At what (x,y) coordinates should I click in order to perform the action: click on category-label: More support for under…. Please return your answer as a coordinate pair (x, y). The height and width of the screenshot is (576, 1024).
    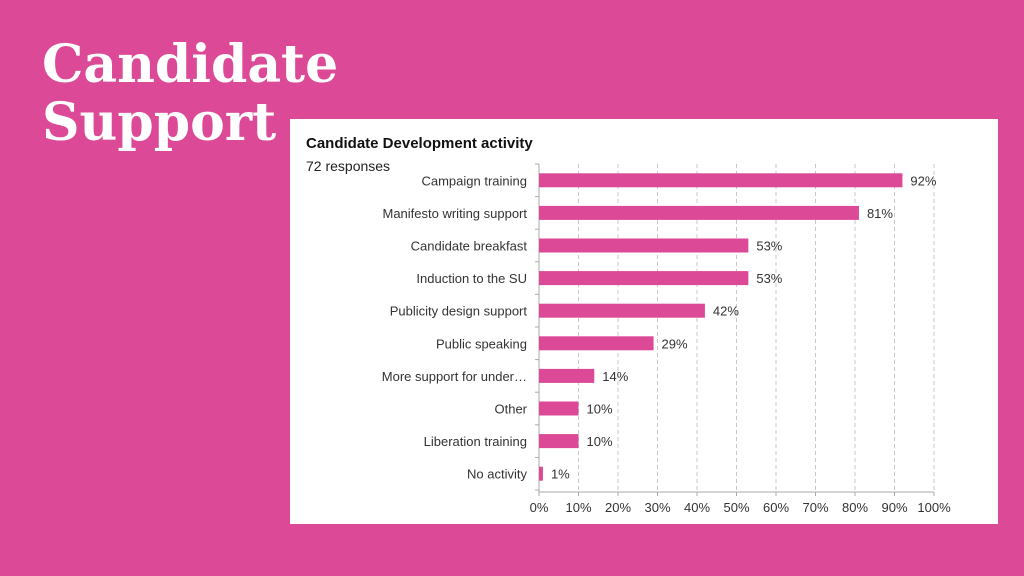
    Looking at the image, I should click on (454, 376).